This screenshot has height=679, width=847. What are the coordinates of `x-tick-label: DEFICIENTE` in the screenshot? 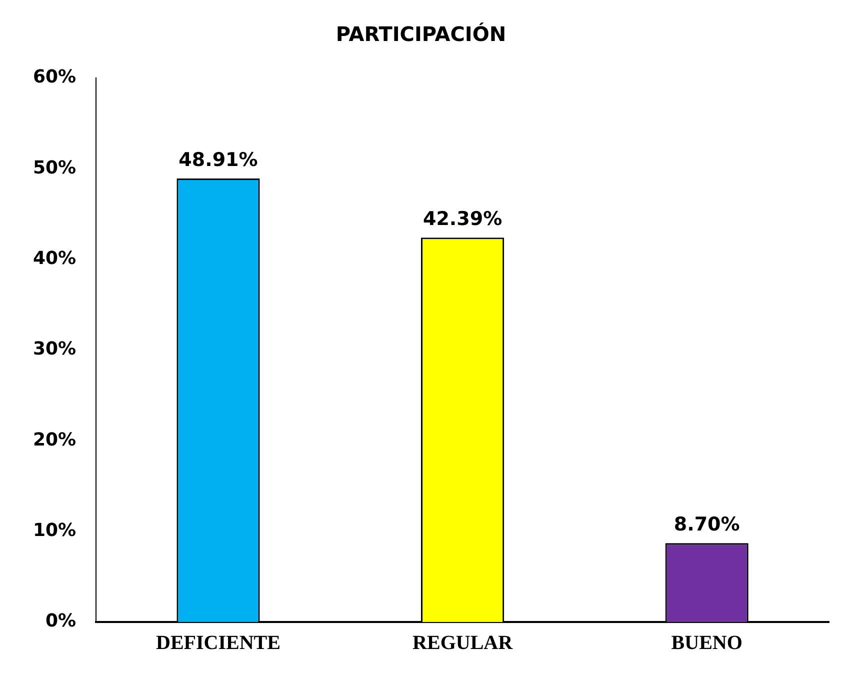 It's located at (218, 643).